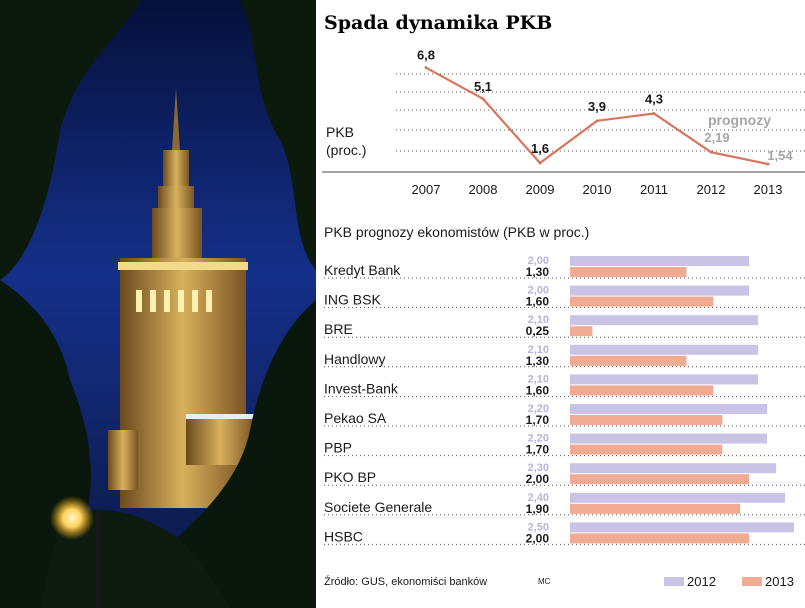  I want to click on x-tick-2013: 2013, so click(768, 189).